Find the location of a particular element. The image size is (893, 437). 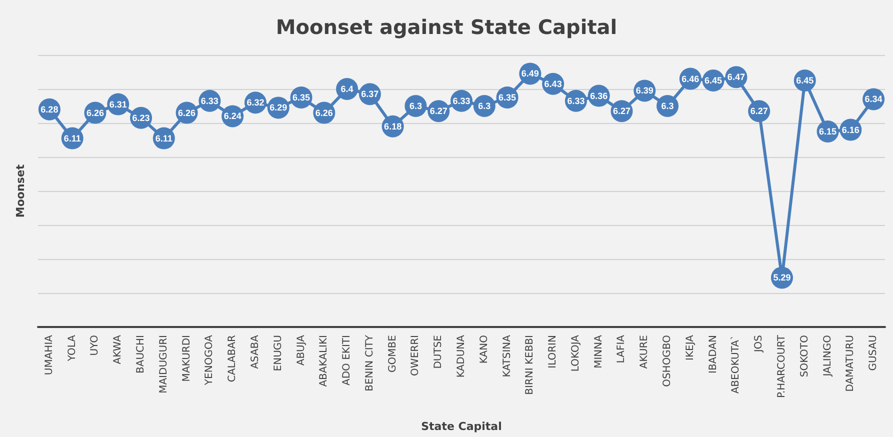

x-axis-title: State Capital is located at coordinates (461, 426).